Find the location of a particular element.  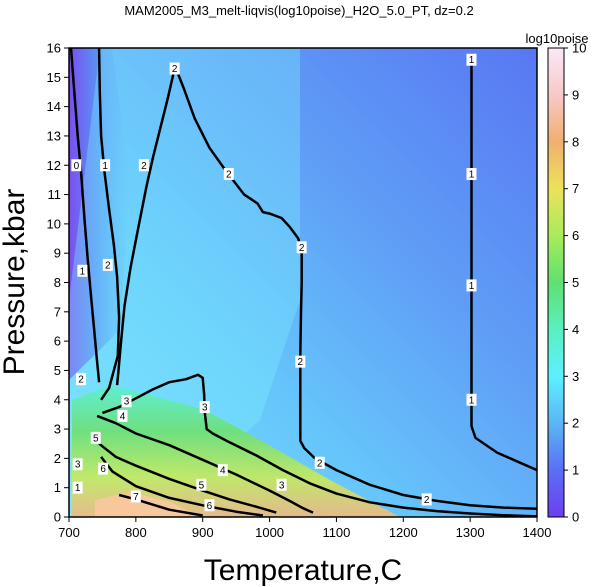

y-tick-label: 15 is located at coordinates (54, 77).